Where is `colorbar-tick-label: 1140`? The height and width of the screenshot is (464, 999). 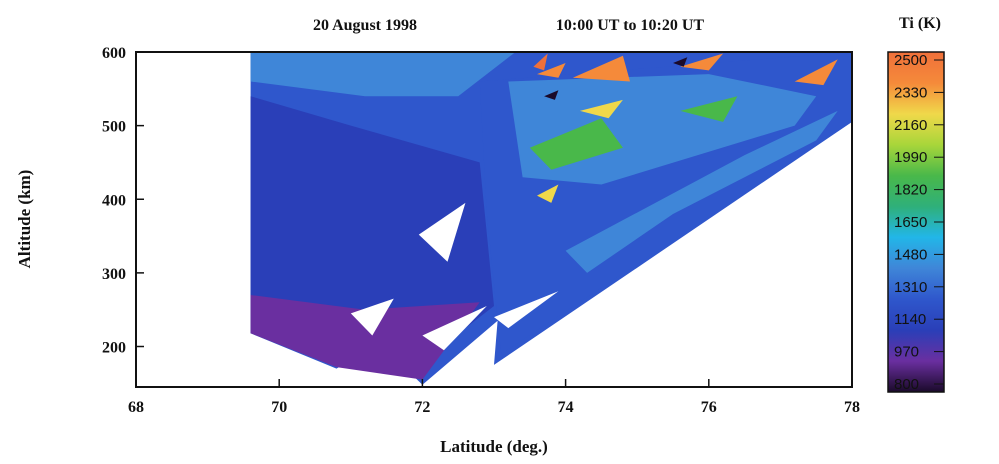
colorbar-tick-label: 1140 is located at coordinates (910, 319).